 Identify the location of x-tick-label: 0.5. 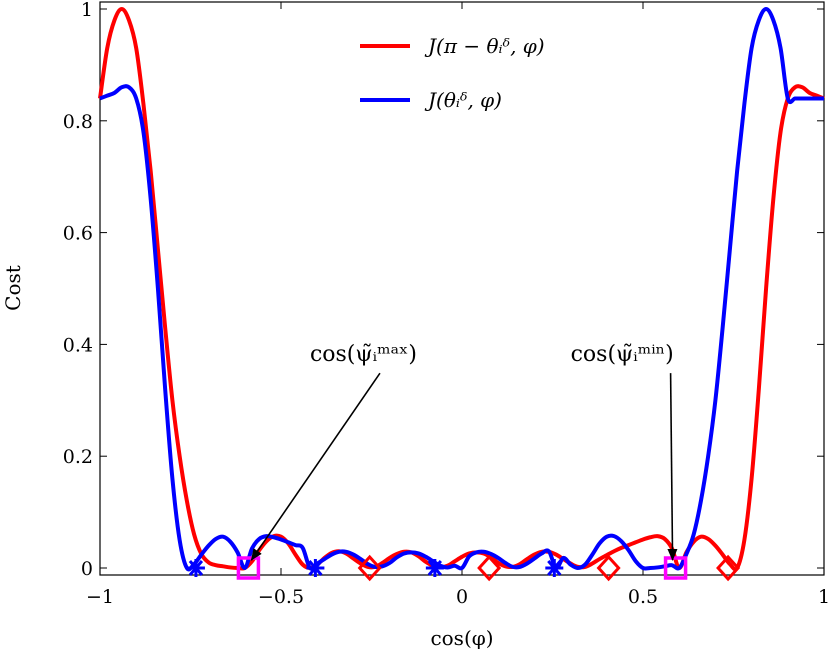
(643, 597).